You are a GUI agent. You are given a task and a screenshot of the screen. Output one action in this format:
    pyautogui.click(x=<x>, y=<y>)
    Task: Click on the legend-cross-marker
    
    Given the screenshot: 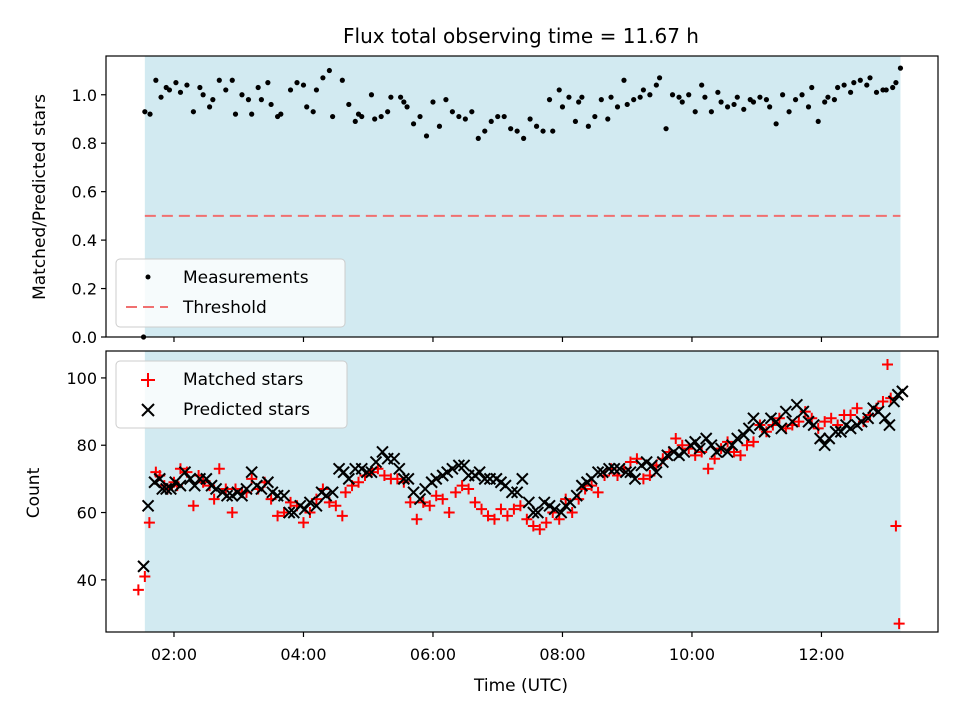 What is the action you would take?
    pyautogui.click(x=148, y=410)
    